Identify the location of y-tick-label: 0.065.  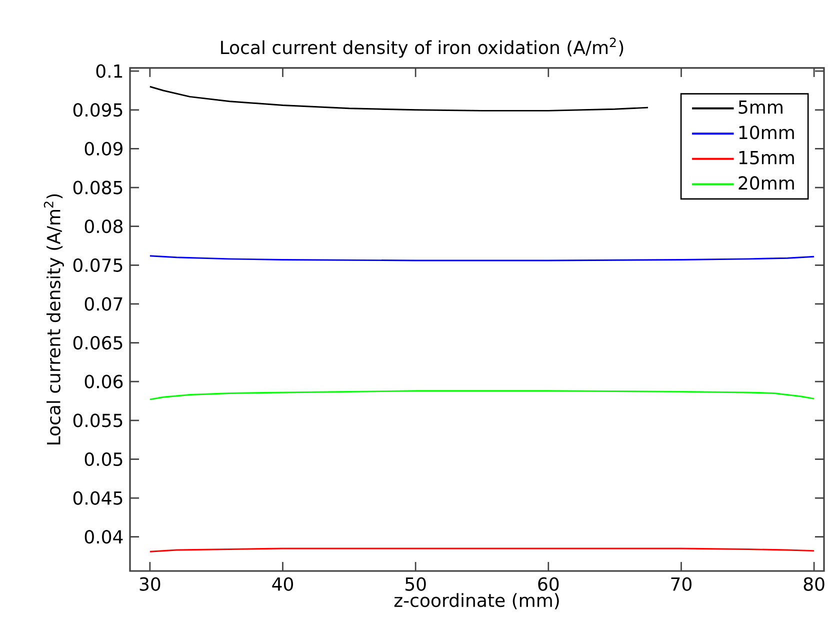
(97, 343).